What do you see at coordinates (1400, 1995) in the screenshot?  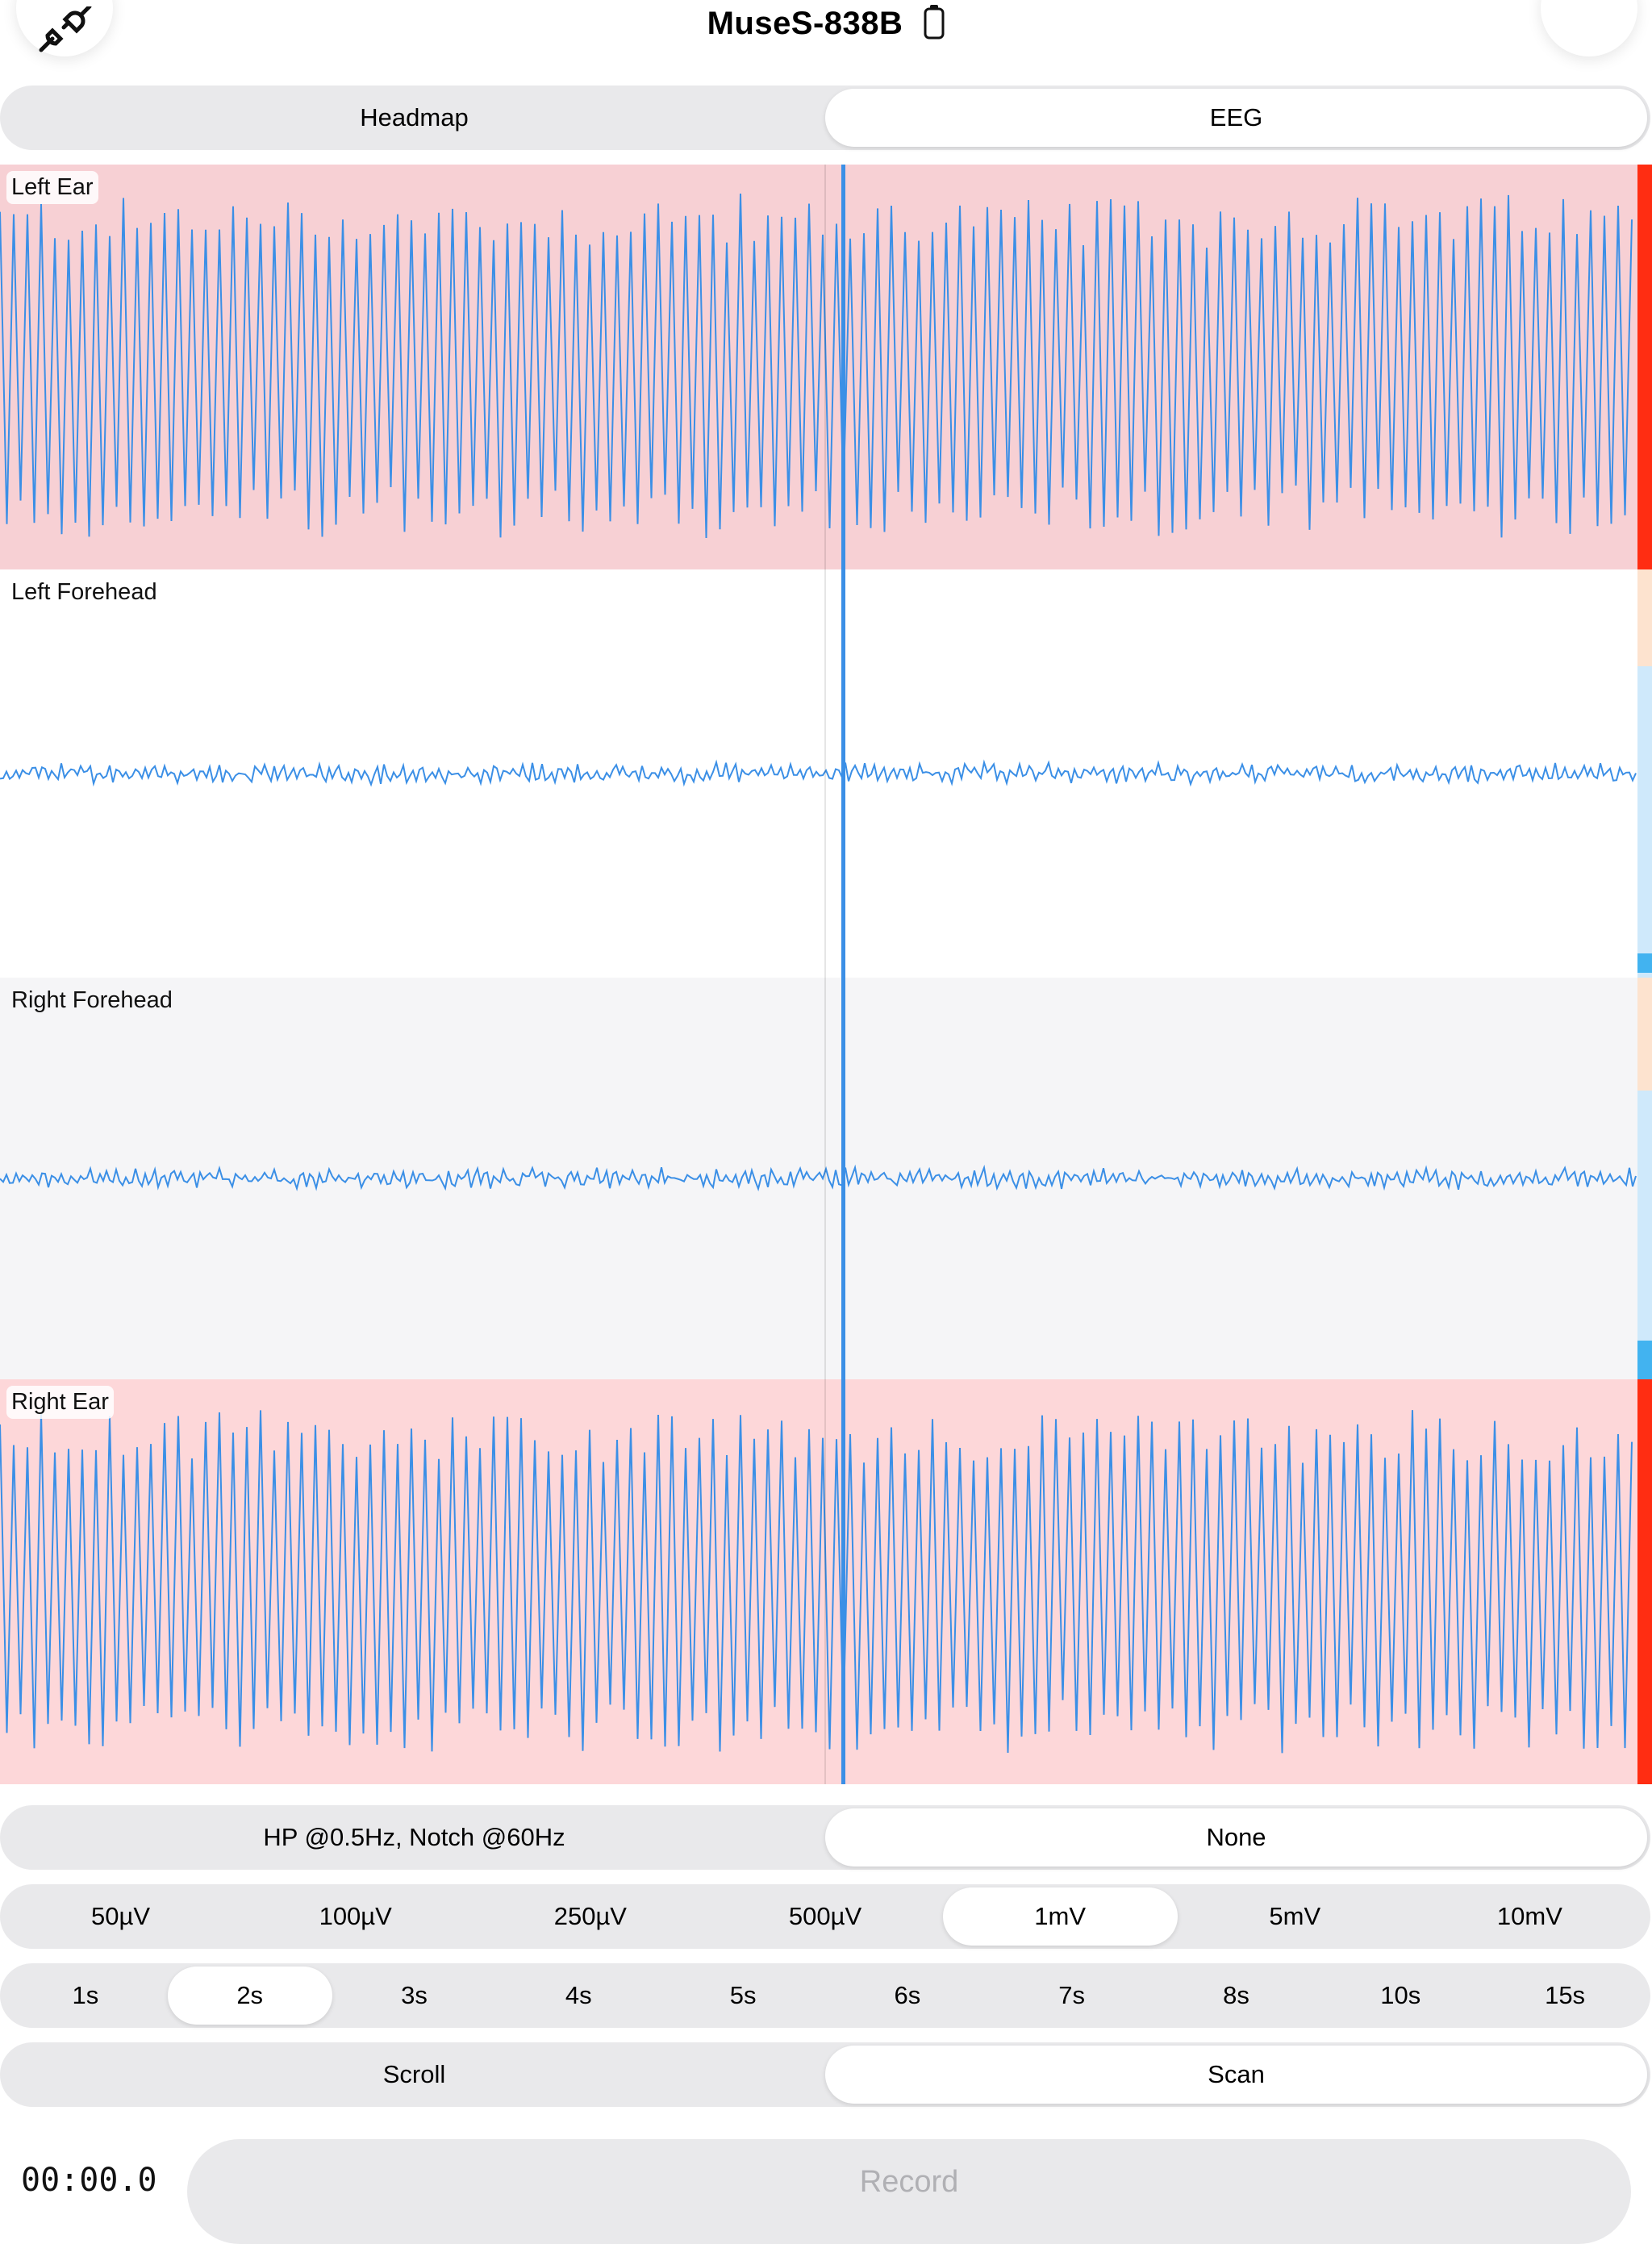 I see `timebase-option-10s: 10s` at bounding box center [1400, 1995].